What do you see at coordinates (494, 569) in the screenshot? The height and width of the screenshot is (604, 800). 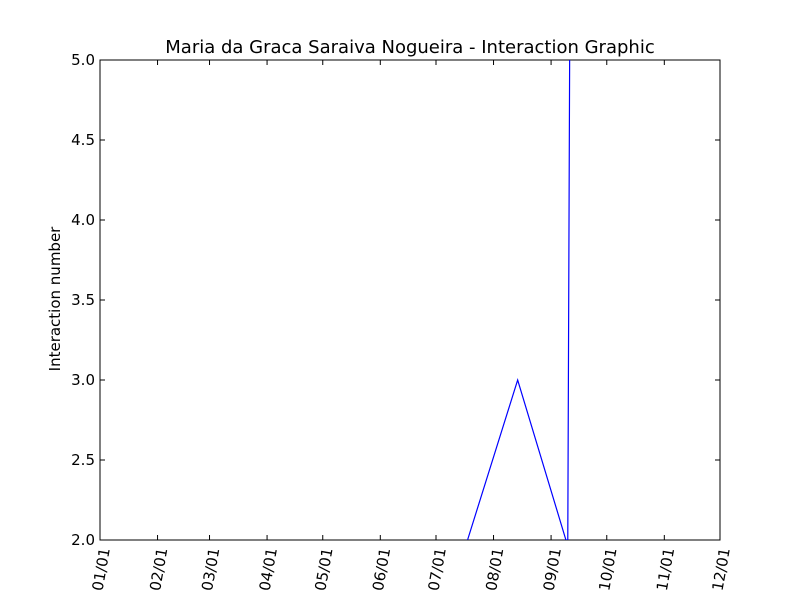 I see `x-tick-label: 08/01` at bounding box center [494, 569].